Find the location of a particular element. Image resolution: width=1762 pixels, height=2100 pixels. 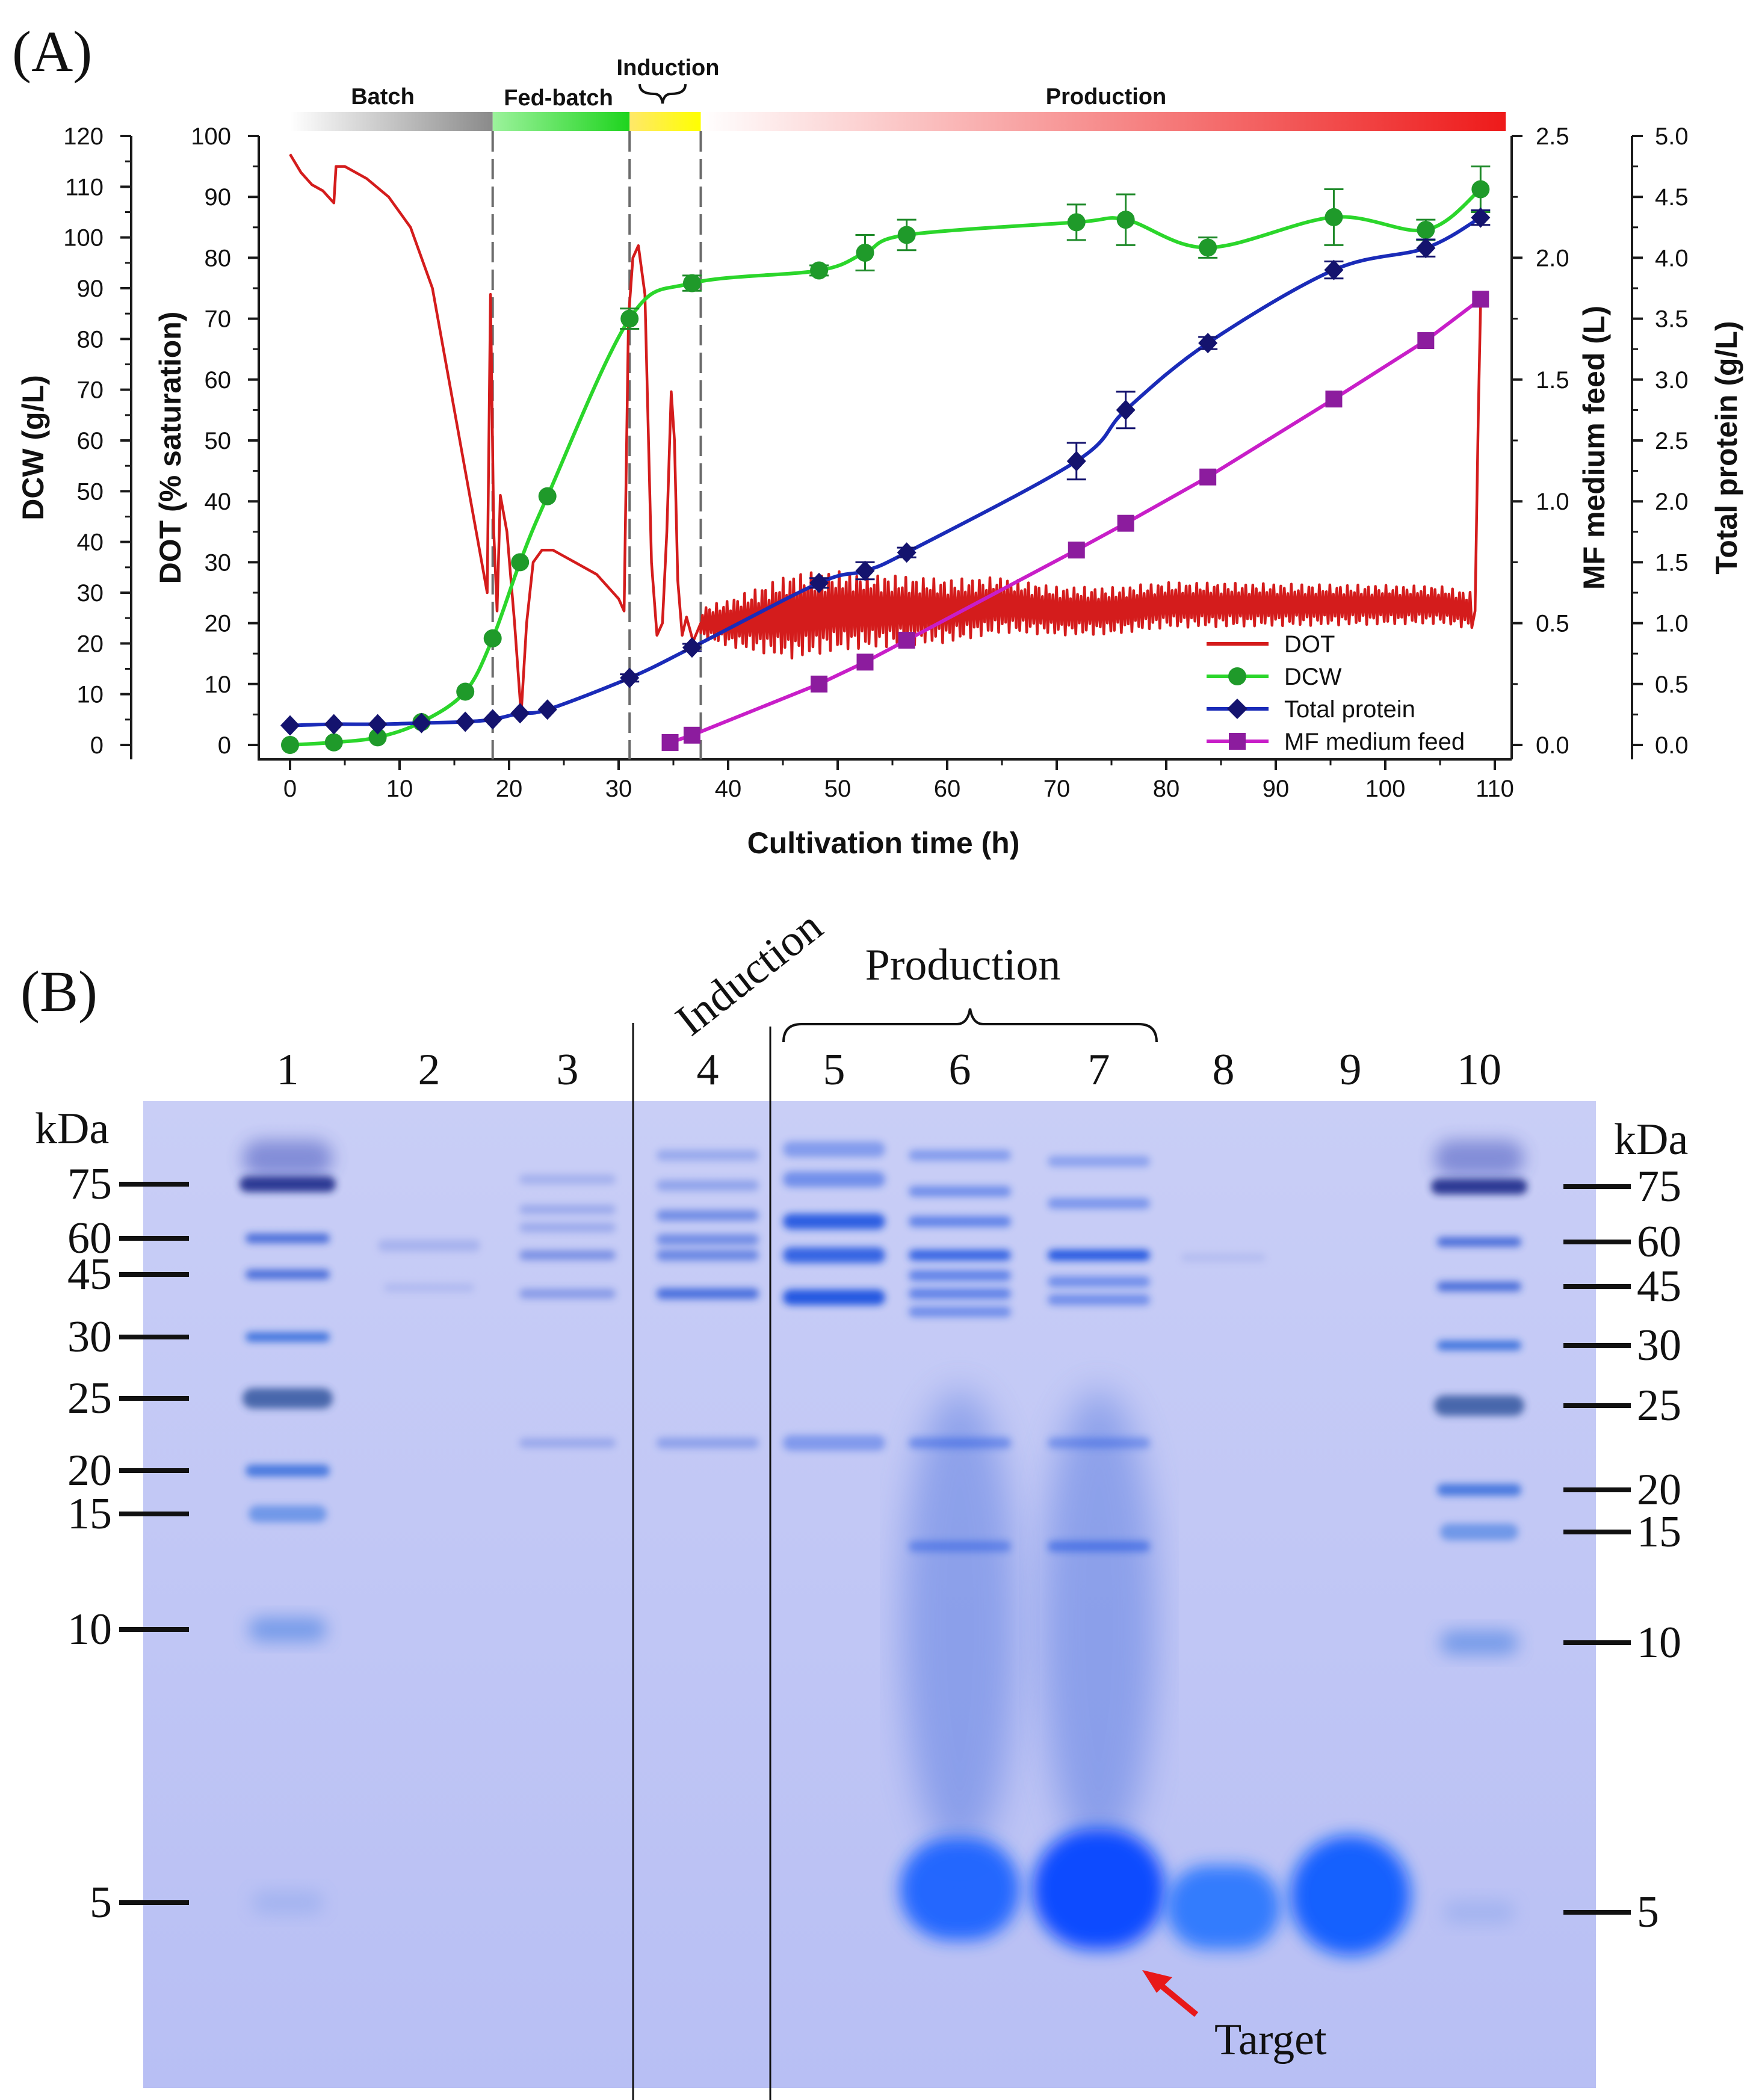

legend-marker-dcw is located at coordinates (1237, 676).